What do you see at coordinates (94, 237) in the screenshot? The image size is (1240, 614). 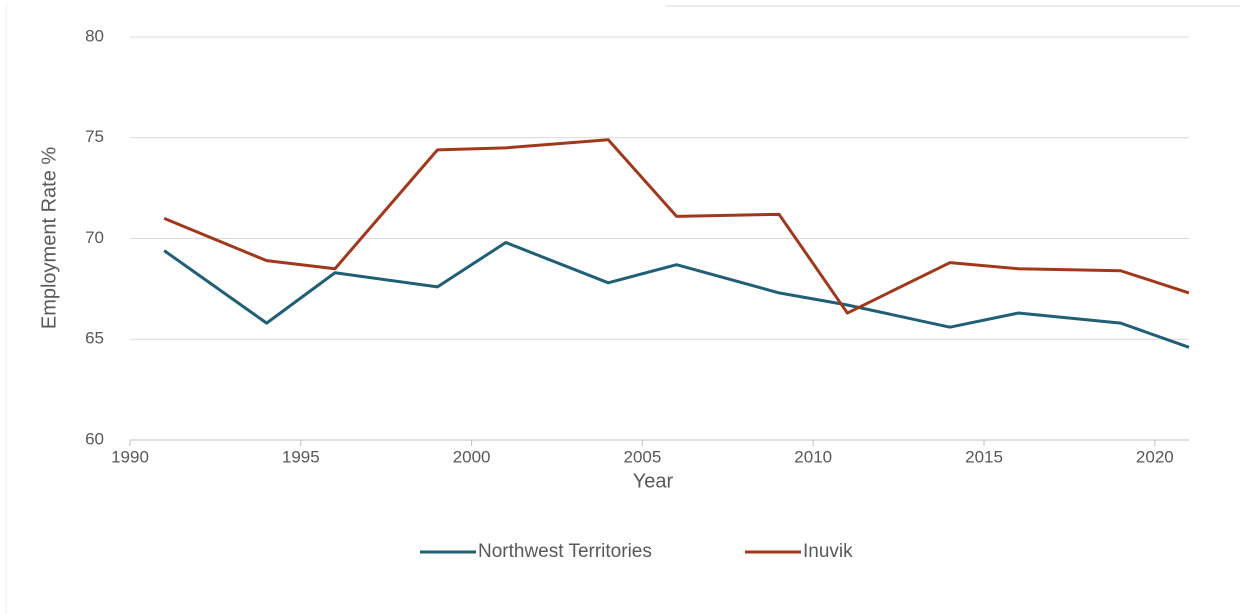 I see `y-tick-label: 70` at bounding box center [94, 237].